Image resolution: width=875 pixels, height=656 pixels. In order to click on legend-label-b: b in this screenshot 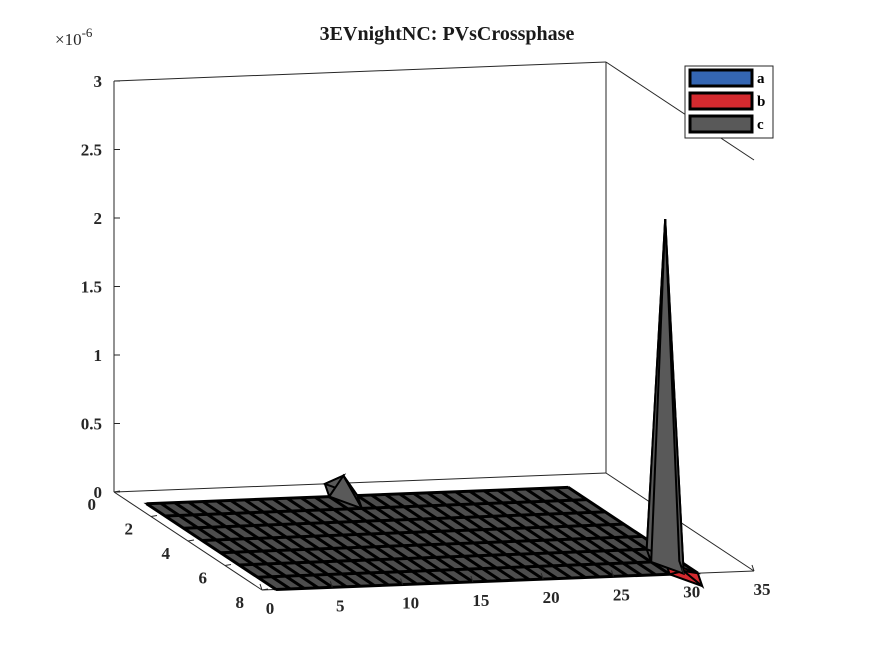, I will do `click(761, 102)`.